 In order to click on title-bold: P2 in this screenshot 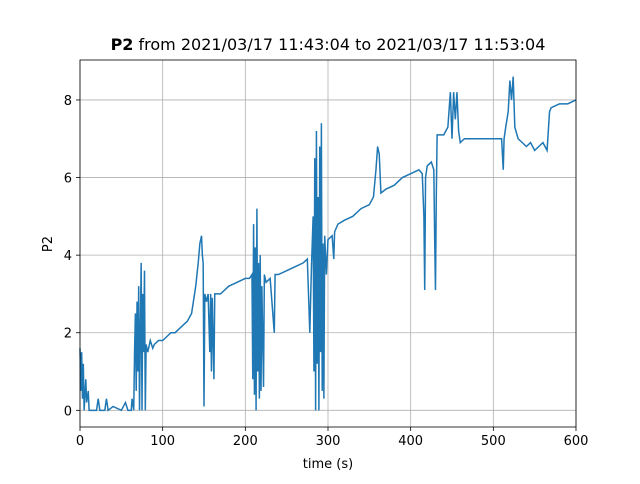, I will do `click(122, 44)`.